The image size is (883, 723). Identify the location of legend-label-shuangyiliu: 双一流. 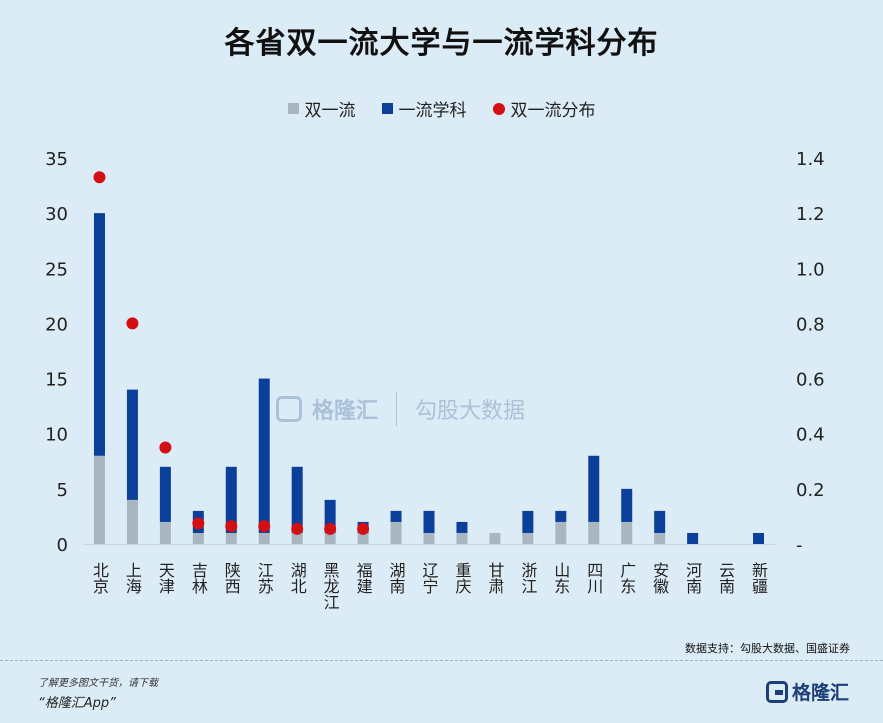
(330, 111).